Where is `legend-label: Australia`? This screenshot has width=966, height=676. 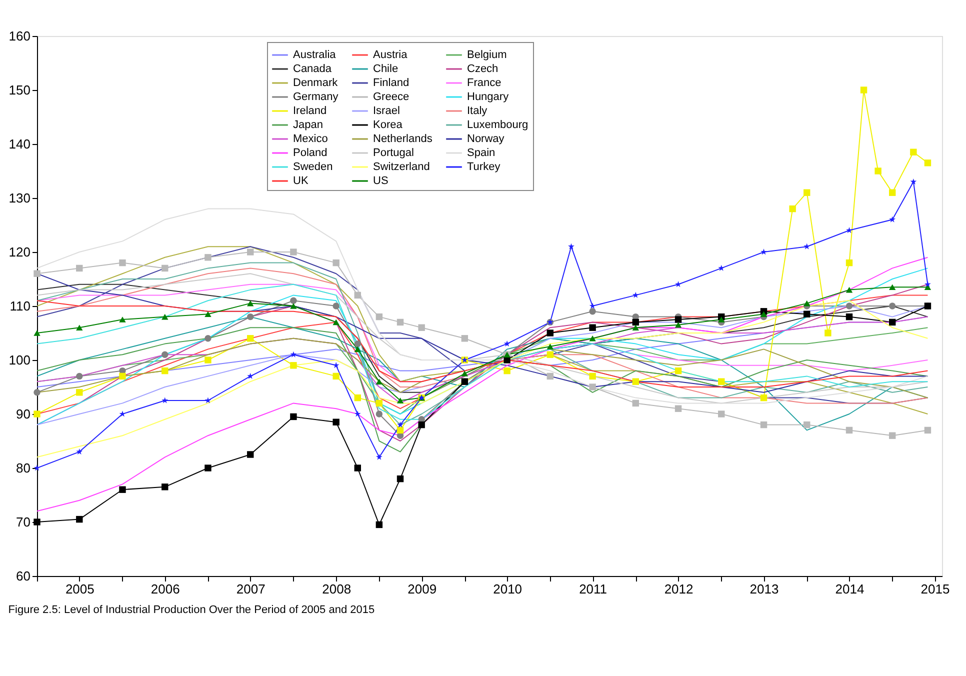
legend-label: Australia is located at coordinates (315, 55).